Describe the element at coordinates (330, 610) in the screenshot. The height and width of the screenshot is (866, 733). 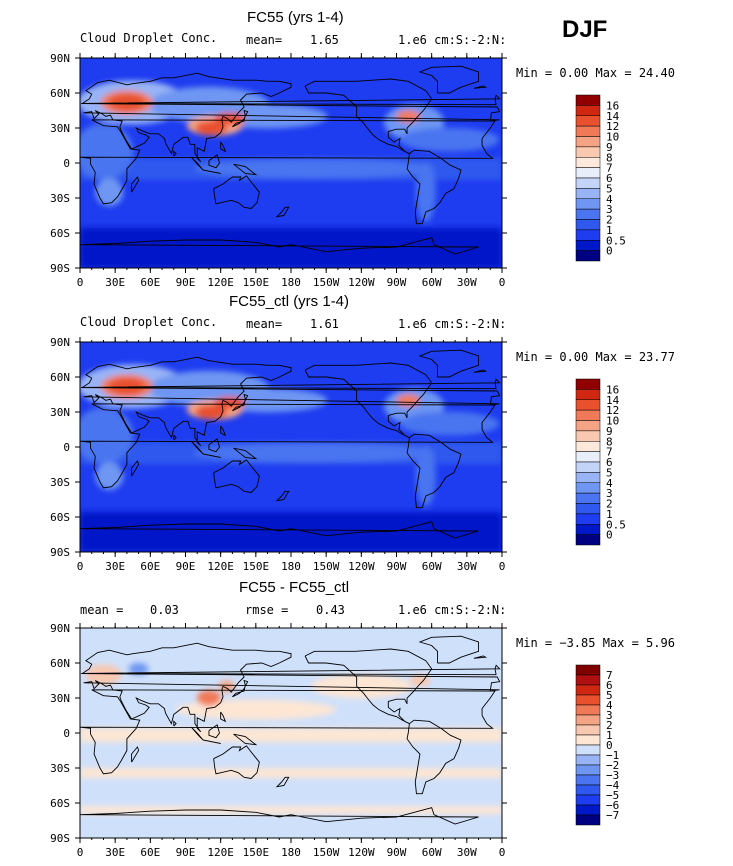
I see `stat2-value: 0.43` at that location.